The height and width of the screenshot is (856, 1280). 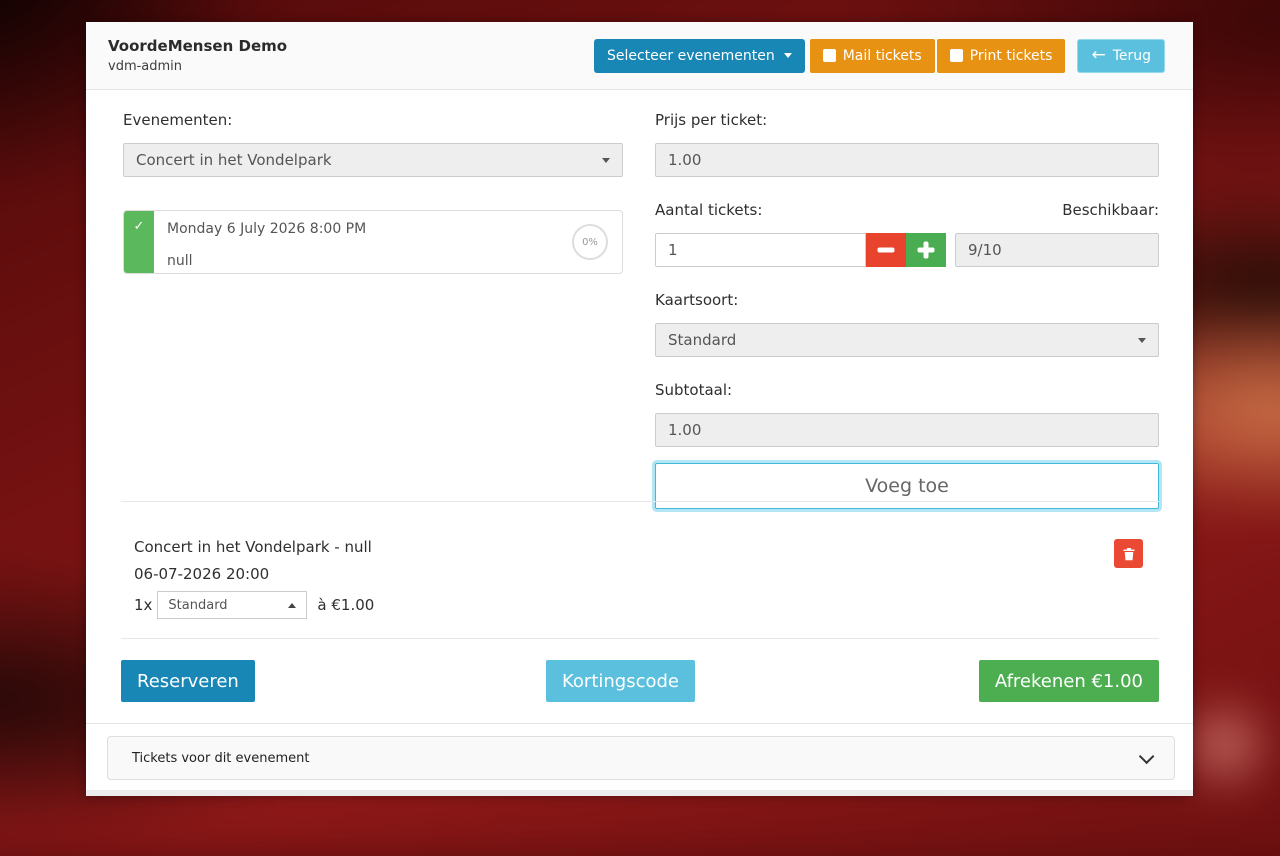 What do you see at coordinates (145, 66) in the screenshot?
I see `page-subtitle: vdm-admin` at bounding box center [145, 66].